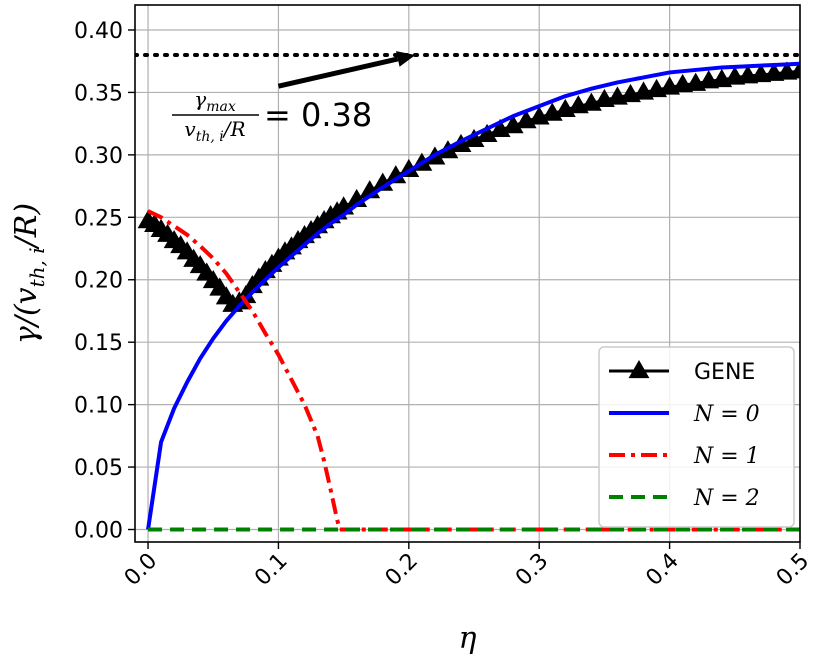 The height and width of the screenshot is (660, 830). I want to click on legend-entry: GENE, so click(682, 372).